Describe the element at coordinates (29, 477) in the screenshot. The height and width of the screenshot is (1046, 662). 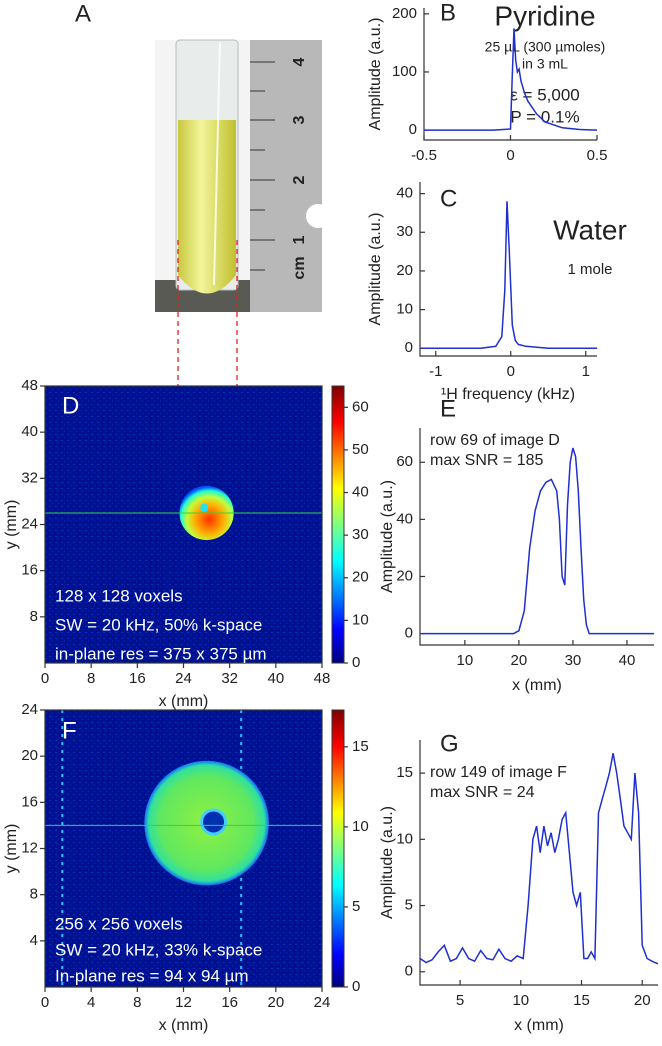
I see `y-tick-label: 32` at that location.